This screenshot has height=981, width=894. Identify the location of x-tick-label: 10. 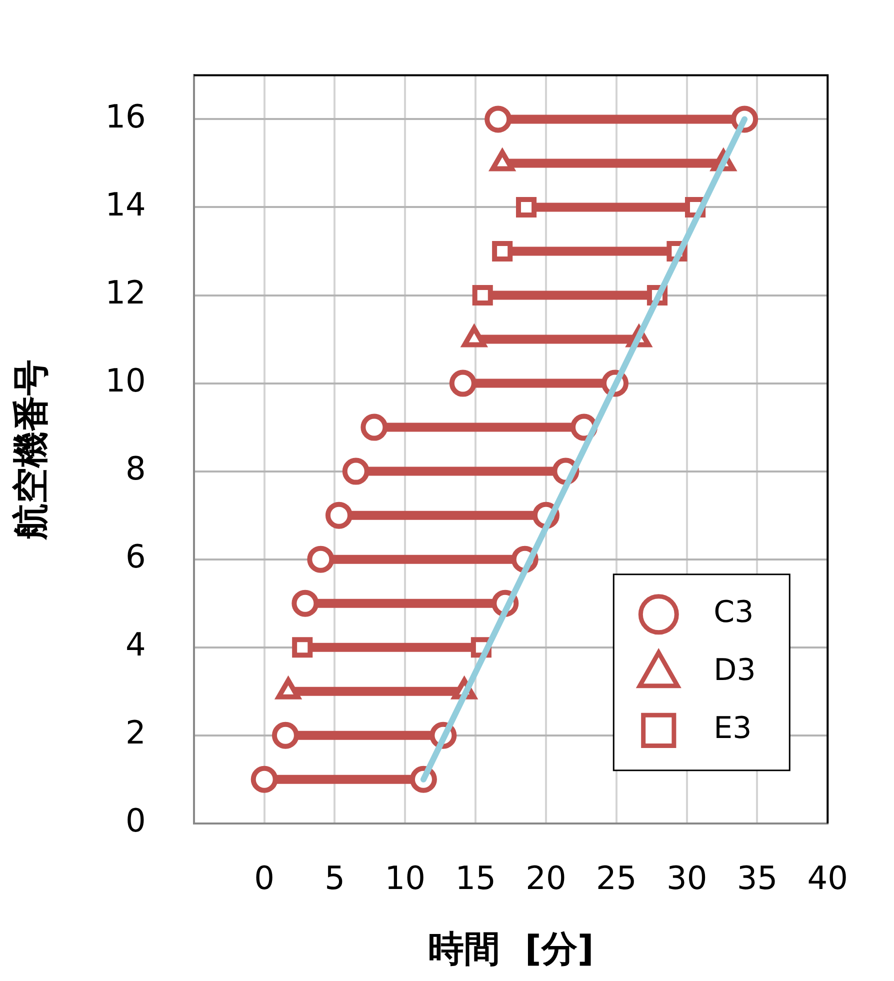
(405, 877).